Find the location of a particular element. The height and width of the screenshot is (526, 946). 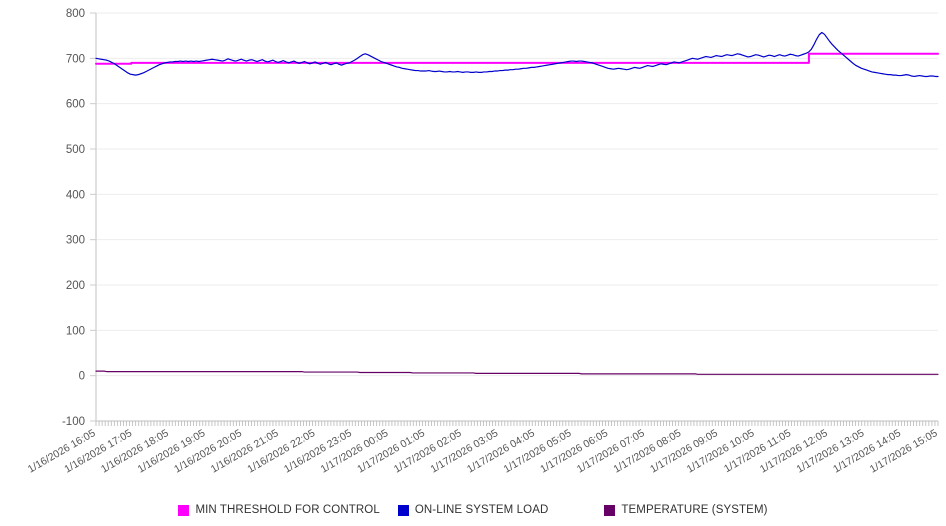

y-tick-label: 0 is located at coordinates (82, 377).